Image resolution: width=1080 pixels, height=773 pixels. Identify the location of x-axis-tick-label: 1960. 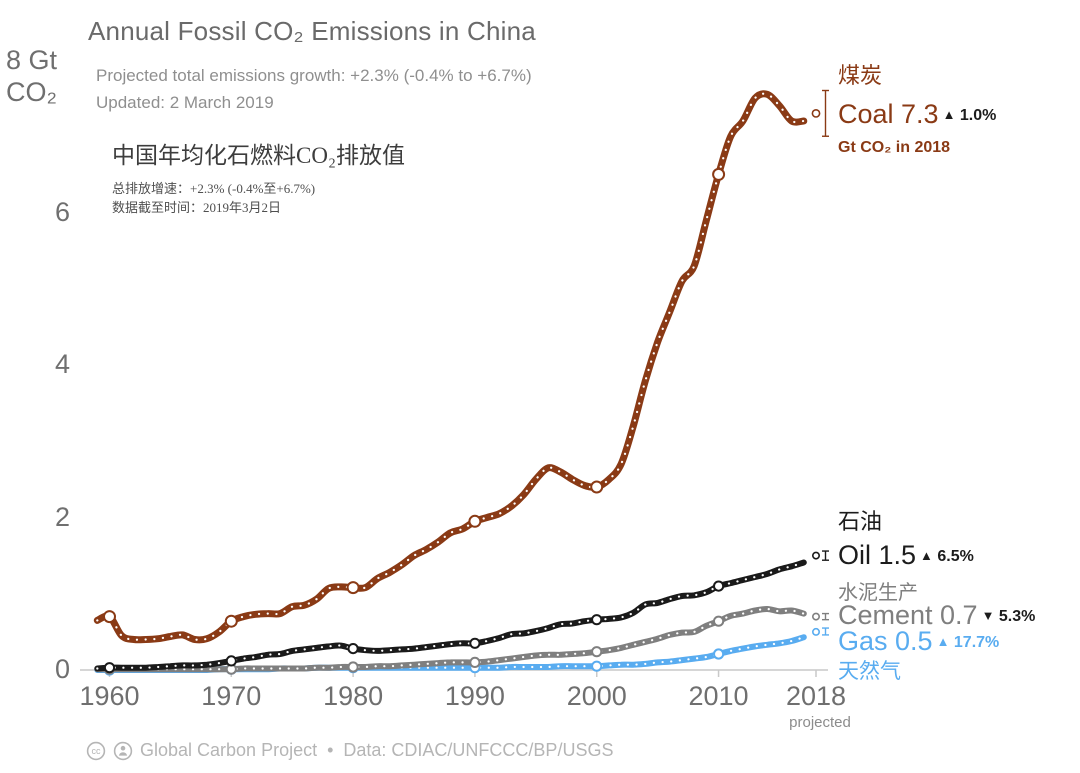
(109, 696).